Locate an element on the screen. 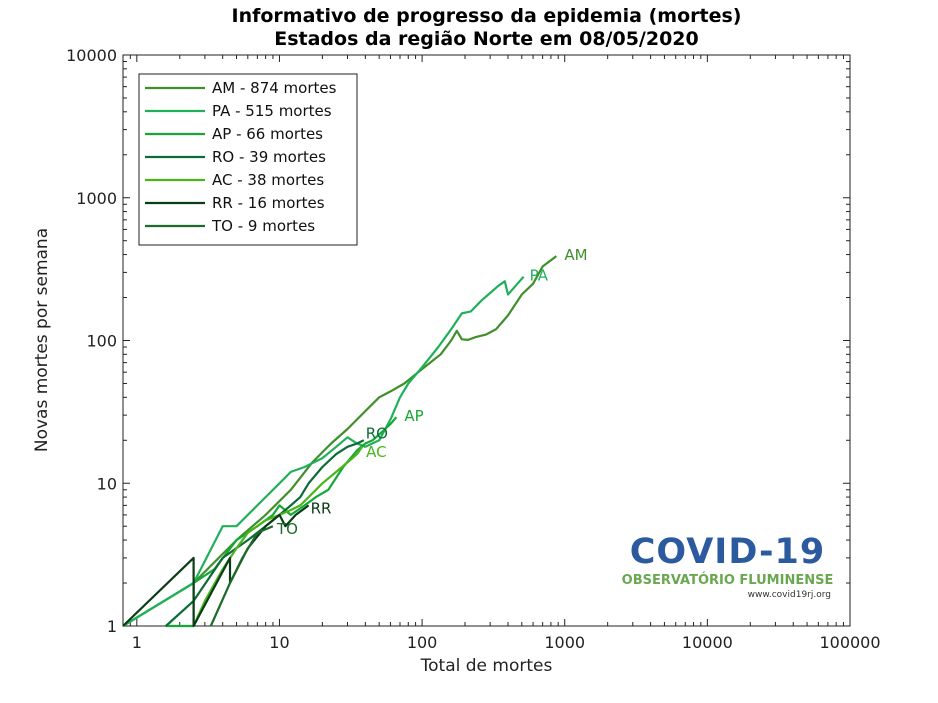 This screenshot has height=703, width=938. x-tick-label: 10000 is located at coordinates (707, 642).